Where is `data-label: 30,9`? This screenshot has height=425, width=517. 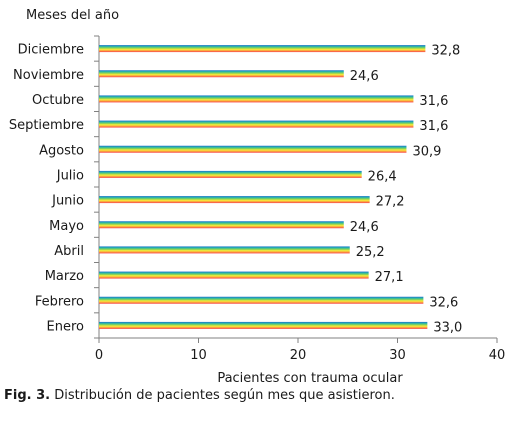
data-label: 30,9 is located at coordinates (426, 151).